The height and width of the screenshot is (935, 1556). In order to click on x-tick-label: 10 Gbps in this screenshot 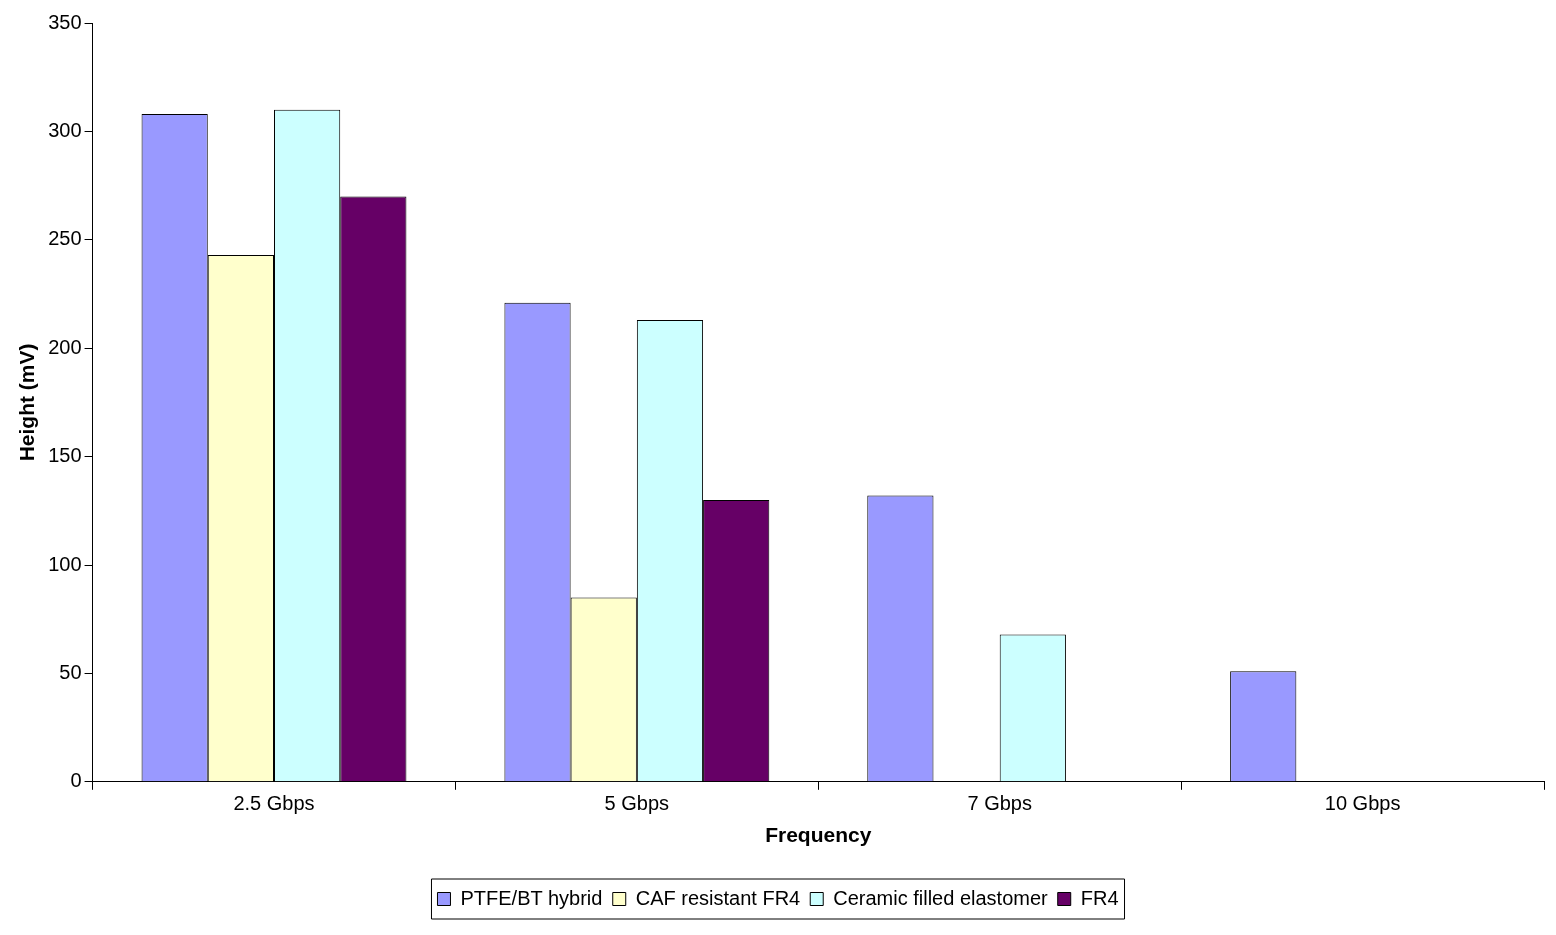, I will do `click(1362, 803)`.